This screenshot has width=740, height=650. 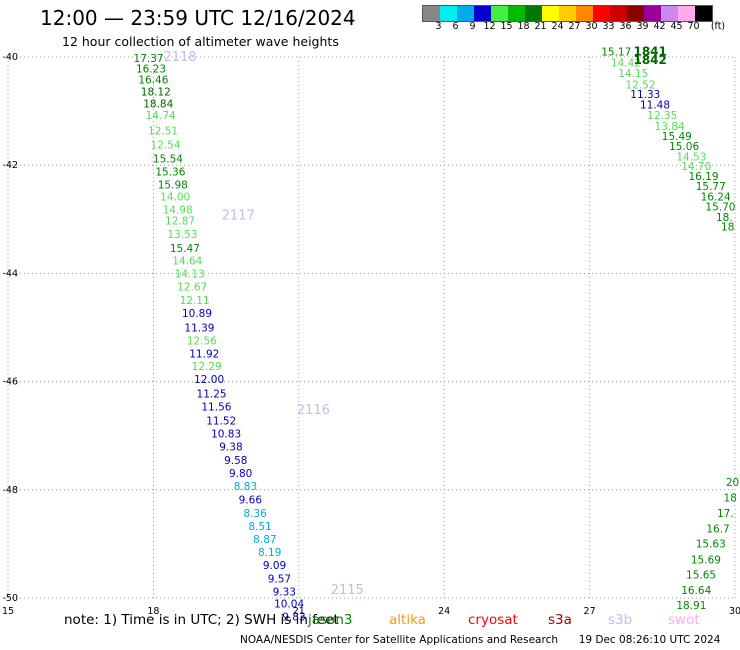 I want to click on legend-level-label: 3, so click(x=438, y=26).